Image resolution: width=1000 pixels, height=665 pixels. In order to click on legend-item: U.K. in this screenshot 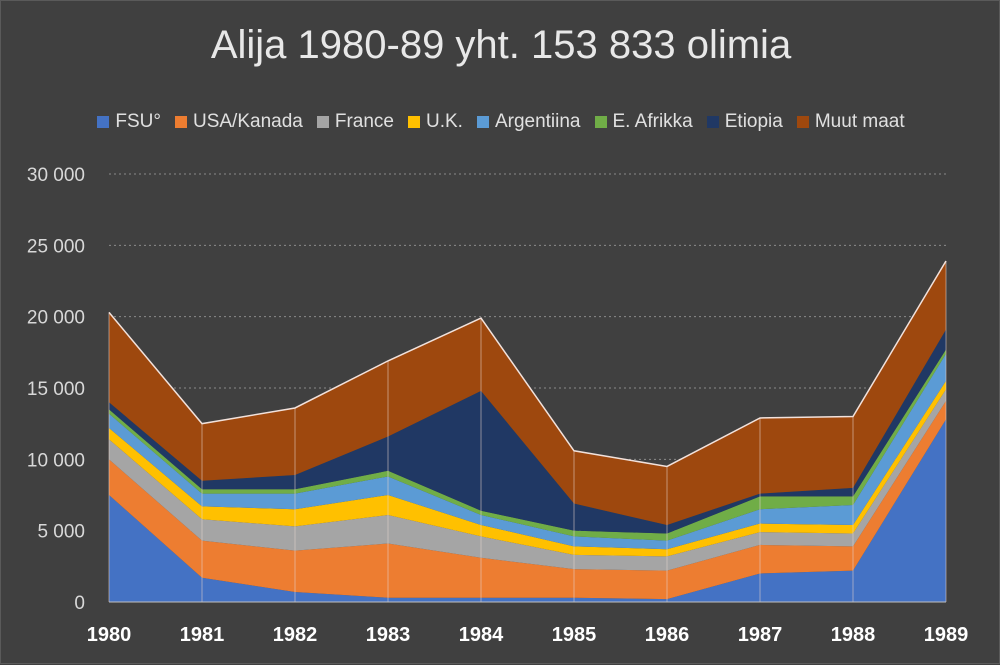, I will do `click(435, 122)`.